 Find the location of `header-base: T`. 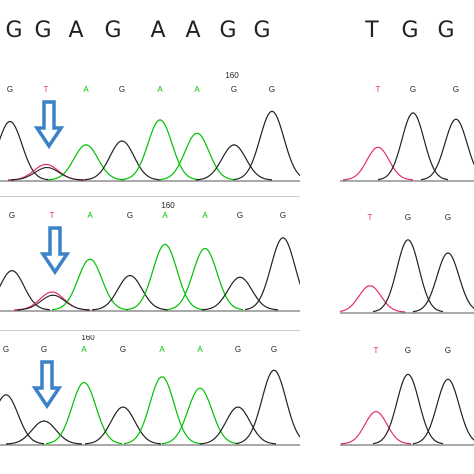

header-base: T is located at coordinates (372, 30).